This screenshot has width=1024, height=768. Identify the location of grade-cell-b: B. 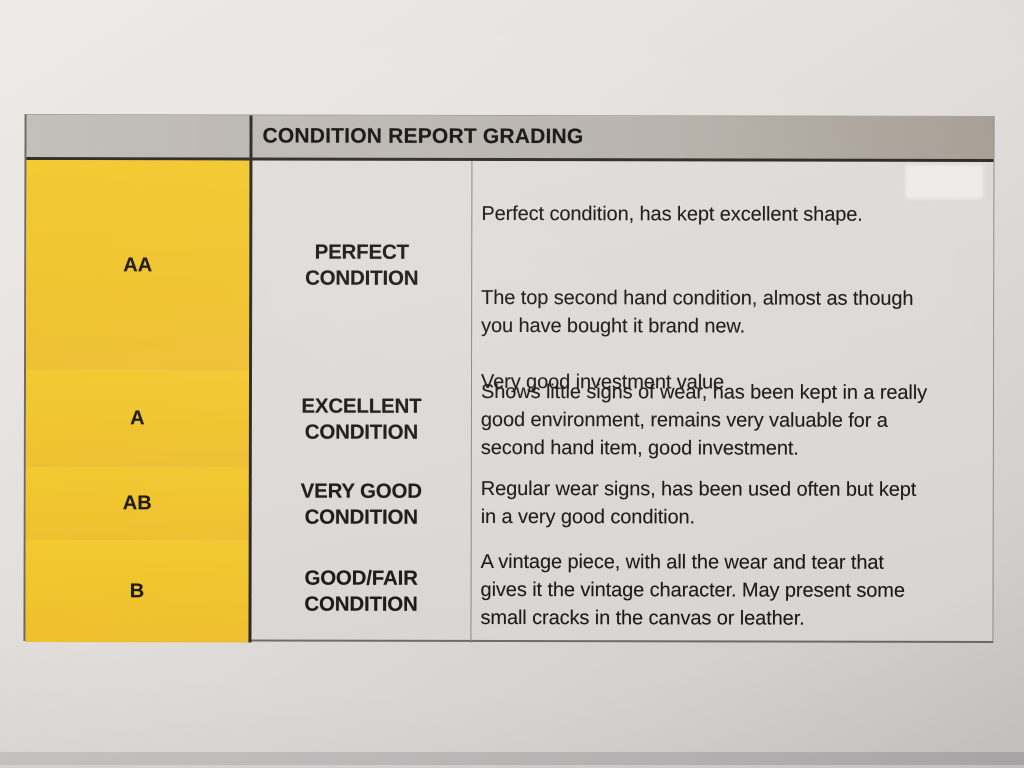
(138, 591).